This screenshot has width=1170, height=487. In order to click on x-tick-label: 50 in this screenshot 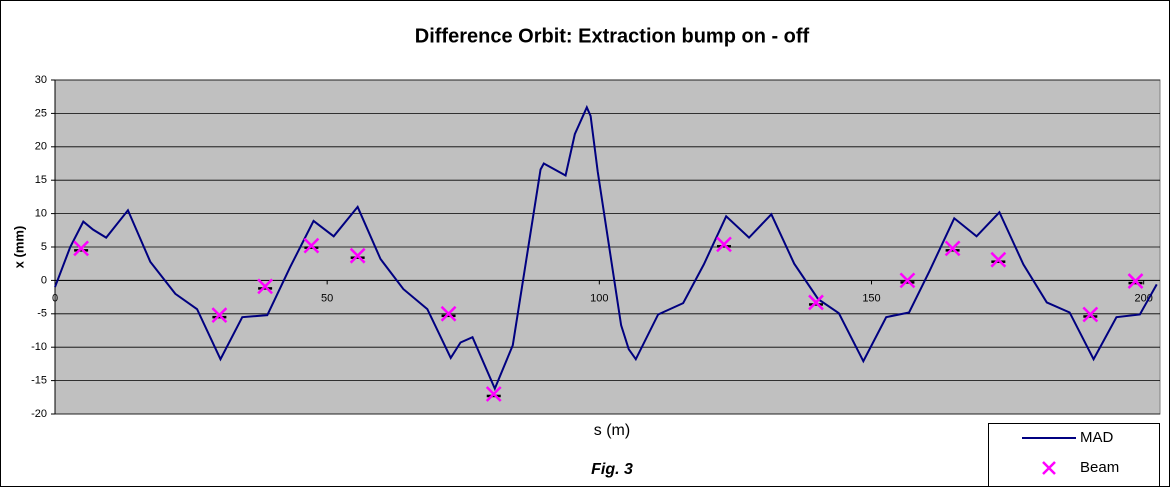, I will do `click(327, 298)`.